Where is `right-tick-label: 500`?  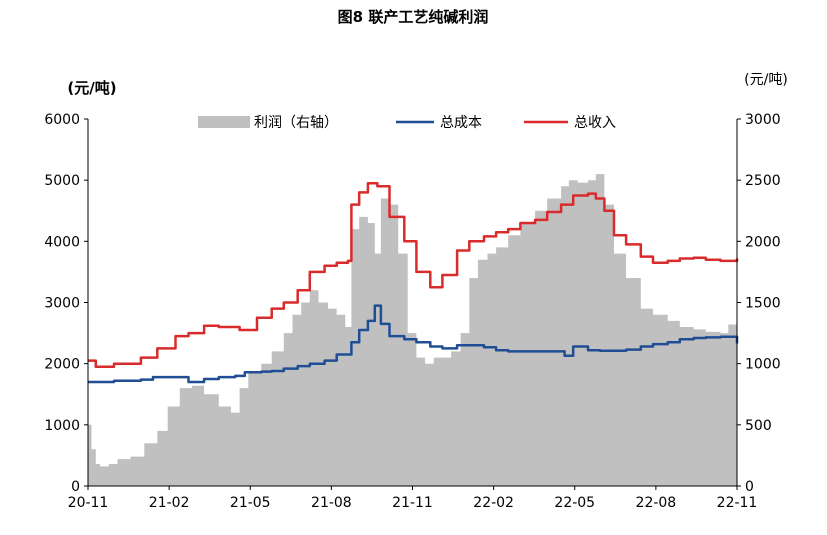 right-tick-label: 500 is located at coordinates (758, 426).